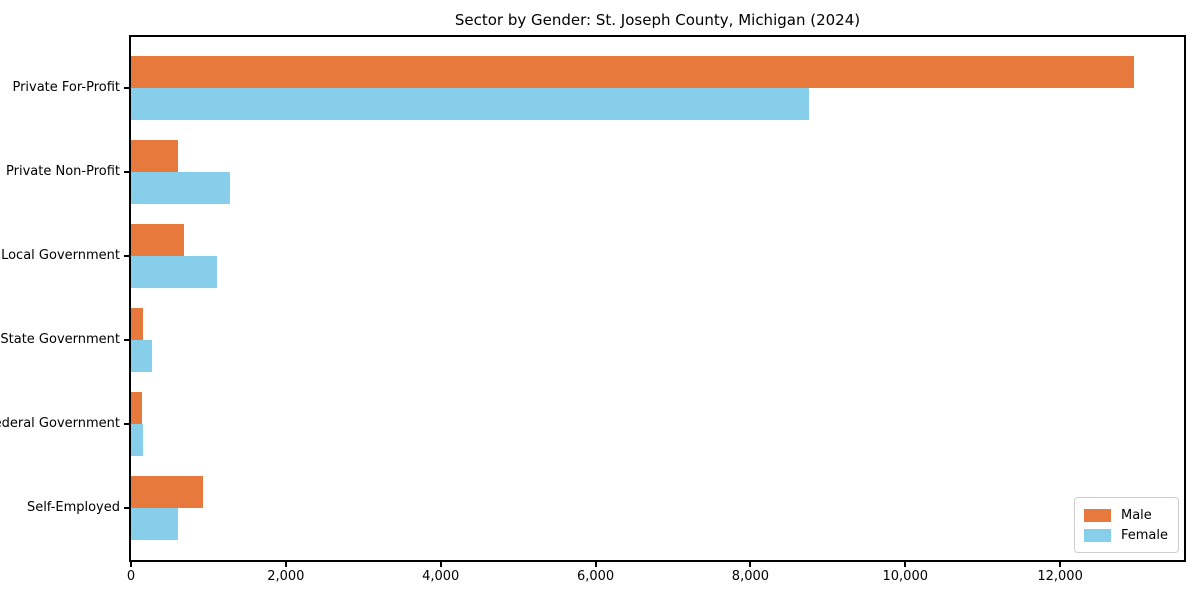  What do you see at coordinates (73, 507) in the screenshot?
I see `y-axis-label-self-employed: Self-Employed` at bounding box center [73, 507].